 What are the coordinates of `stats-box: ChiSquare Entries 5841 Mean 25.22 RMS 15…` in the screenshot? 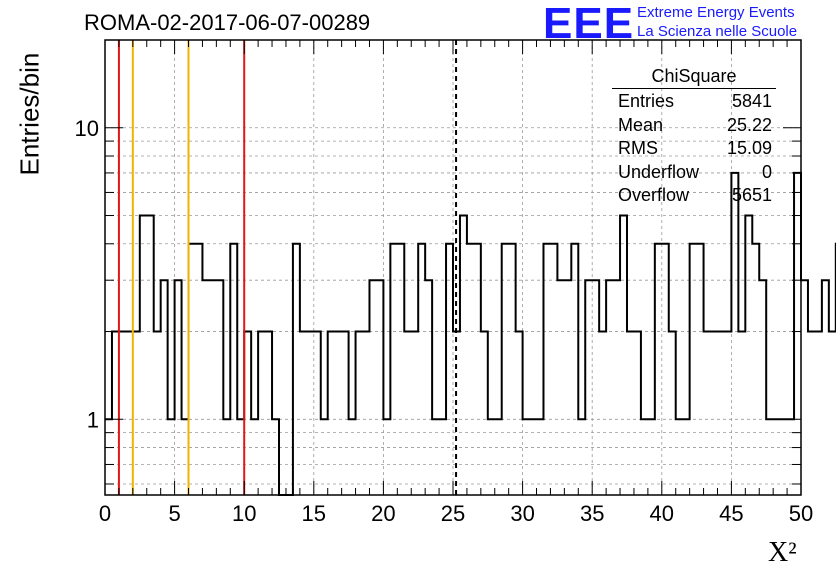 It's located at (694, 137).